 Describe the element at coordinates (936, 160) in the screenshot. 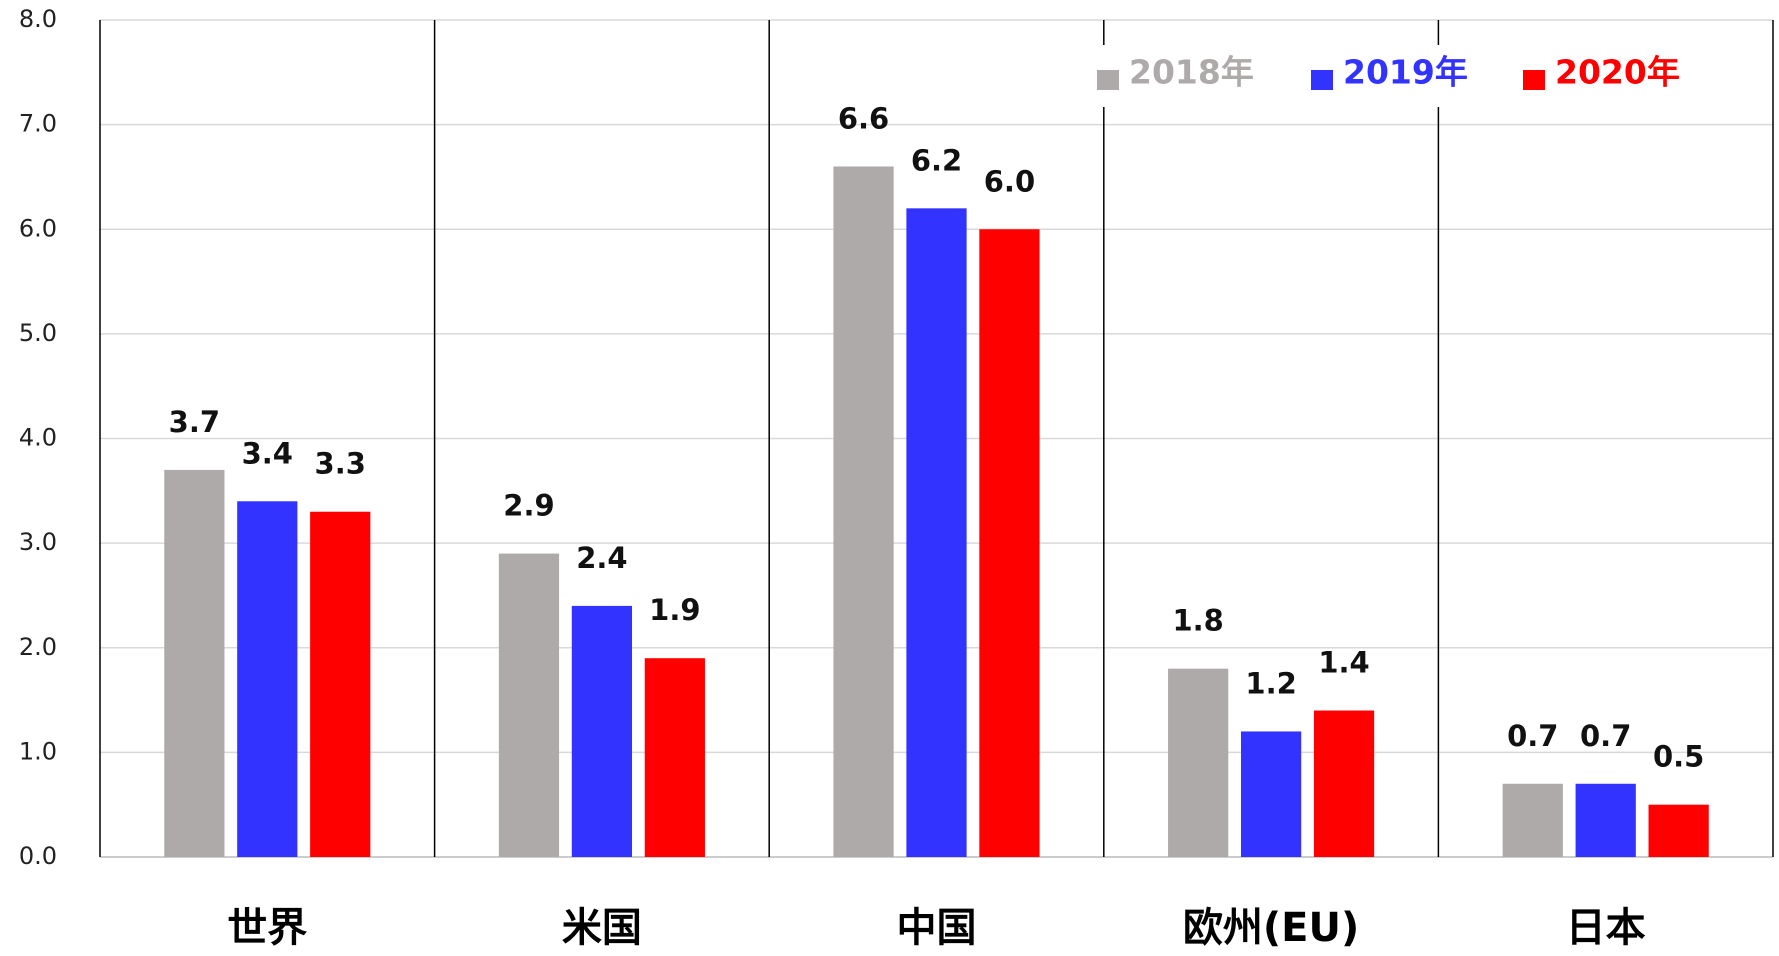

I see `data-label: 6.2` at that location.